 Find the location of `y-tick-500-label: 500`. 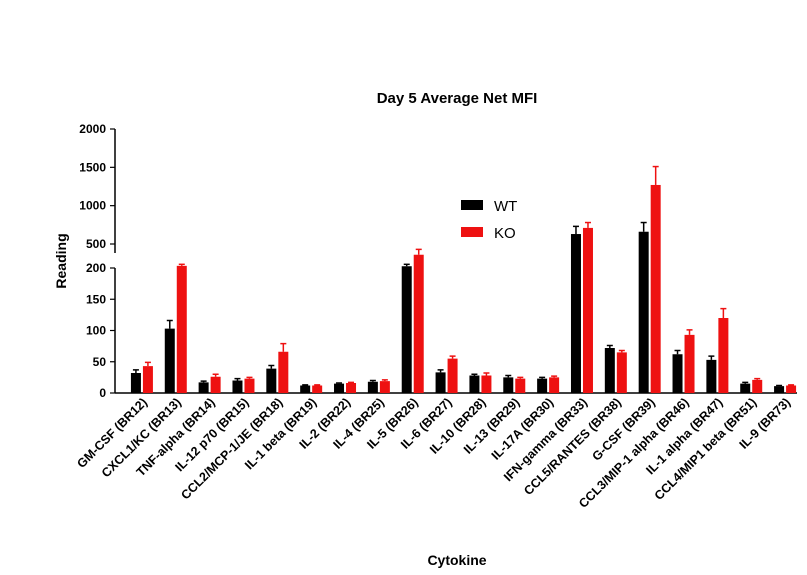

y-tick-500-label: 500 is located at coordinates (96, 244).